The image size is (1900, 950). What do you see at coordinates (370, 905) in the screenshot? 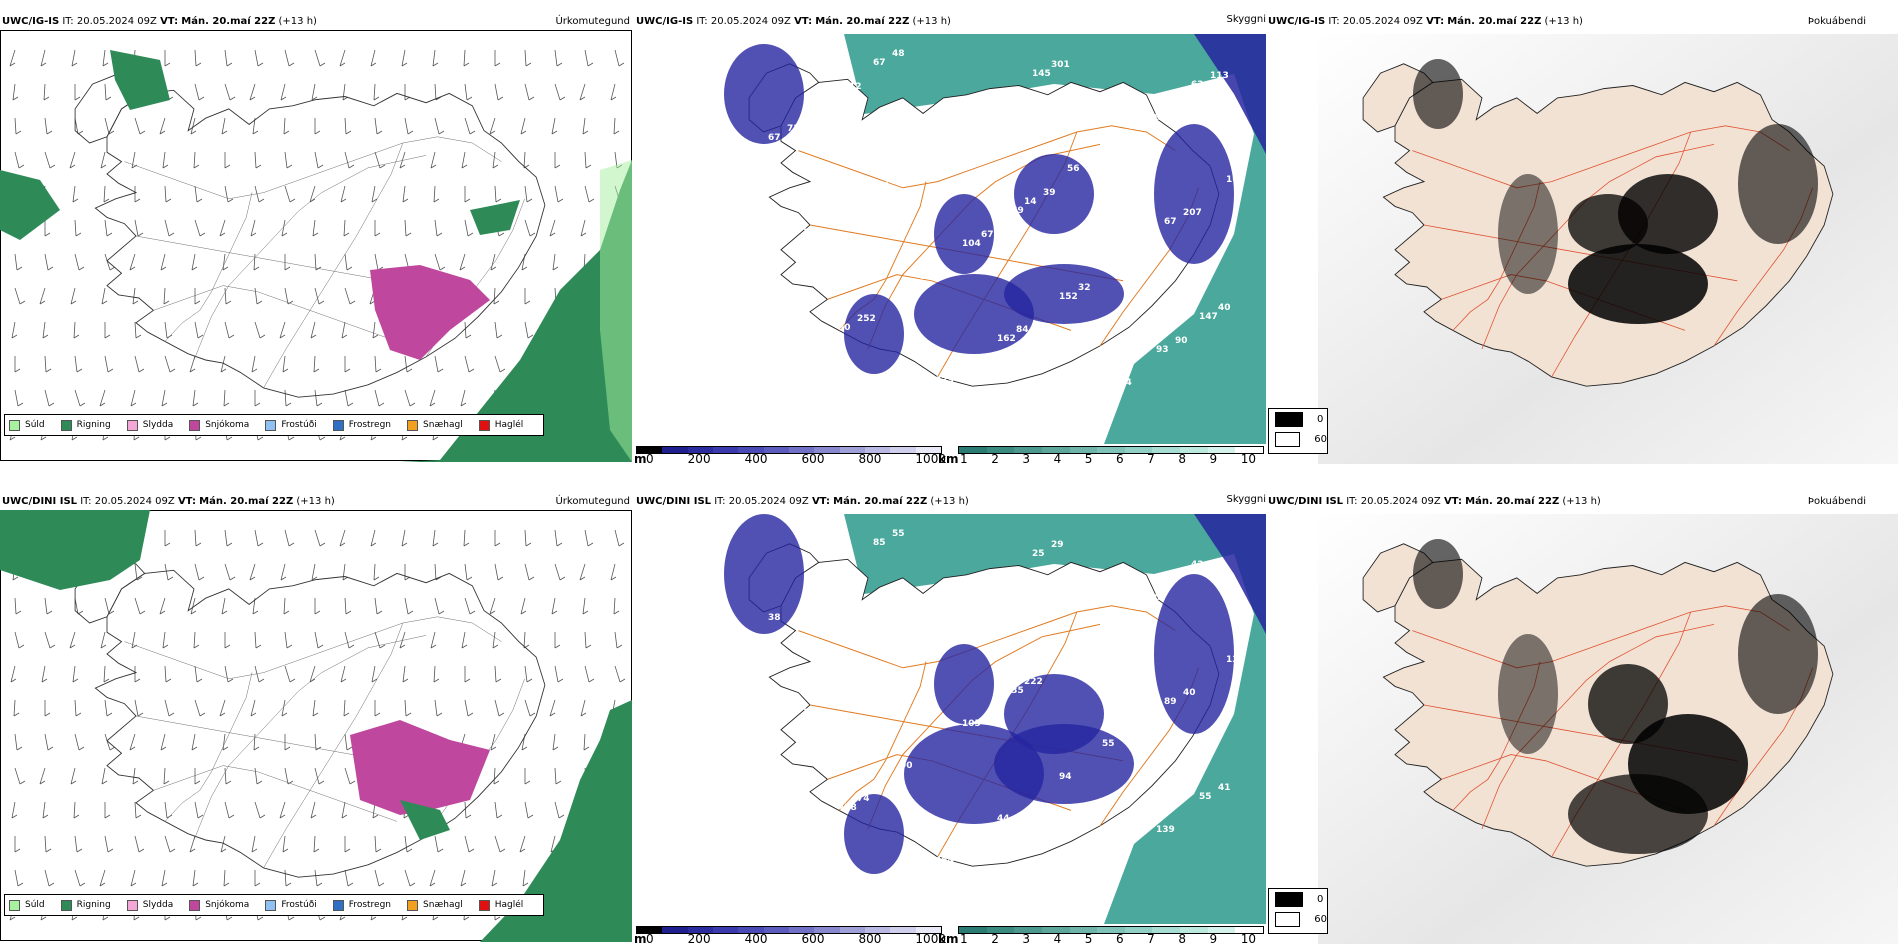
I see `legend-label: Frostregn` at bounding box center [370, 905].